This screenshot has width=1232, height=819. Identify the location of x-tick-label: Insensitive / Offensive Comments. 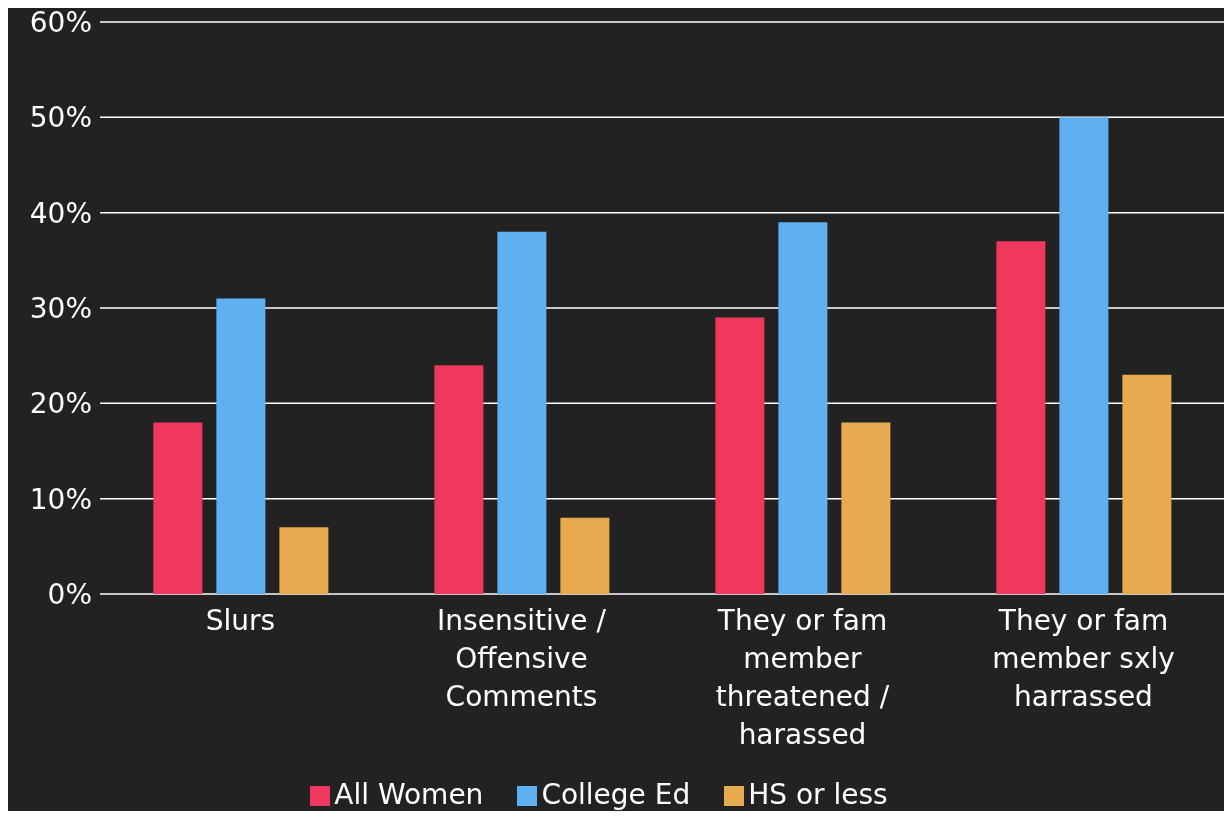
(522, 658).